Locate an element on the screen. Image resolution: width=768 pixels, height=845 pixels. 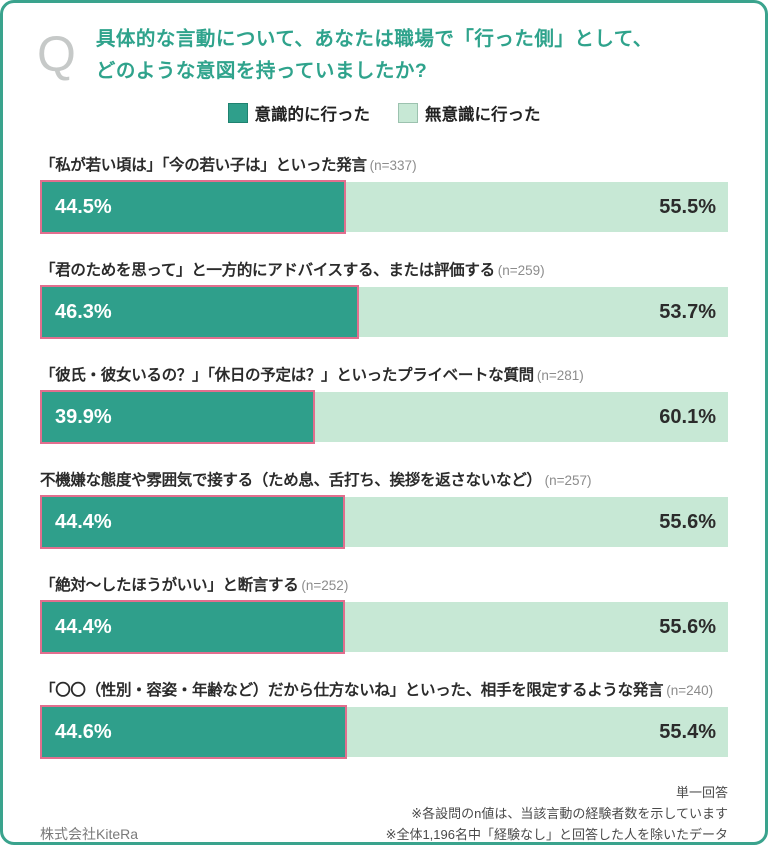
legend-label-conscious: 意識的に行った is located at coordinates (312, 115).